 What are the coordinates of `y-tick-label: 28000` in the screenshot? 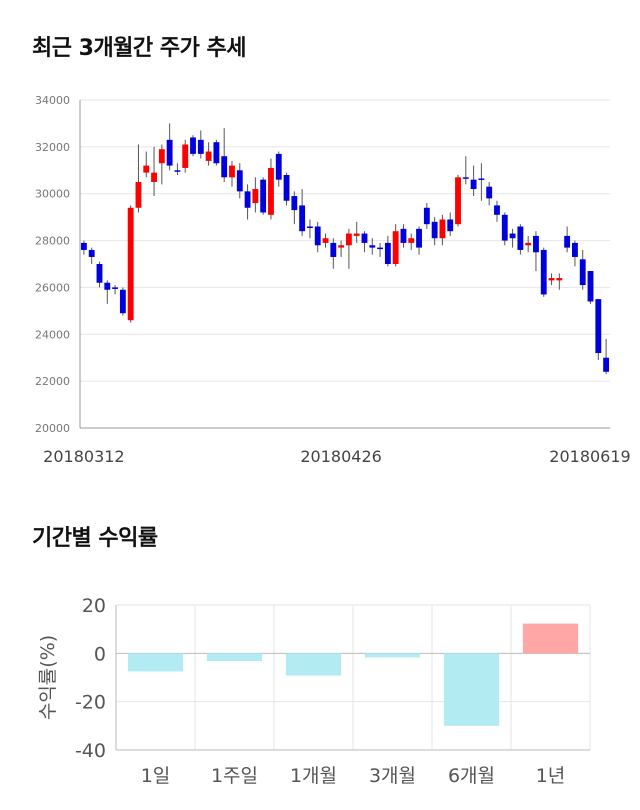 It's located at (52, 241).